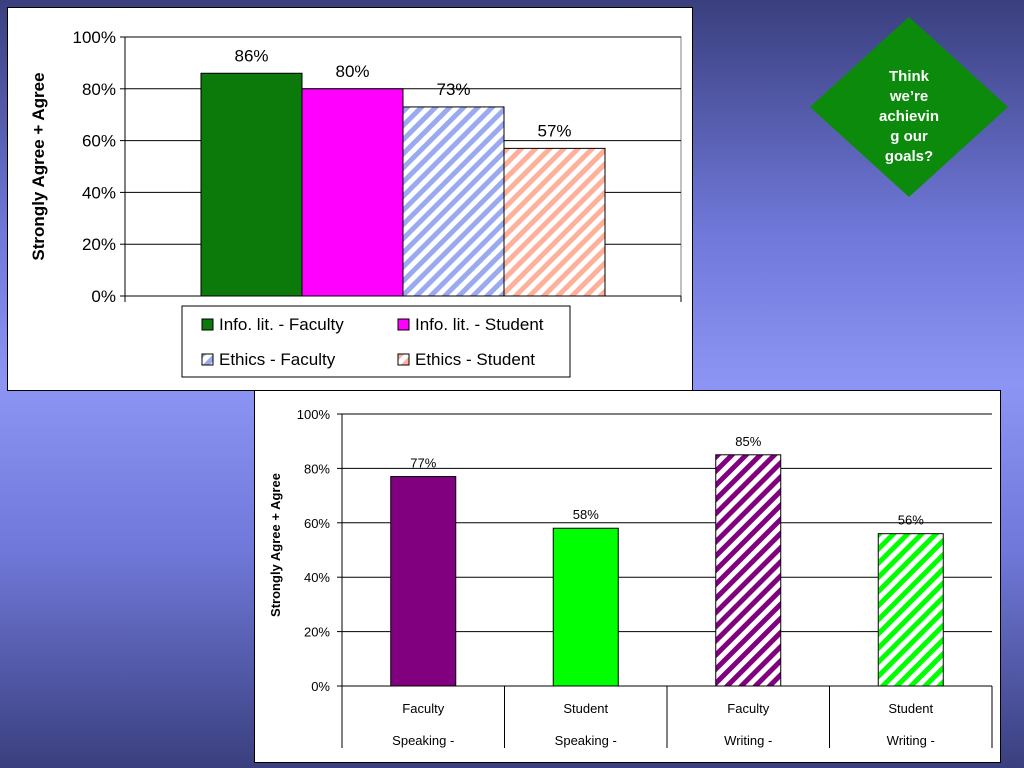 Image resolution: width=1024 pixels, height=768 pixels. What do you see at coordinates (453, 89) in the screenshot?
I see `chart-1-data-label: 73%` at bounding box center [453, 89].